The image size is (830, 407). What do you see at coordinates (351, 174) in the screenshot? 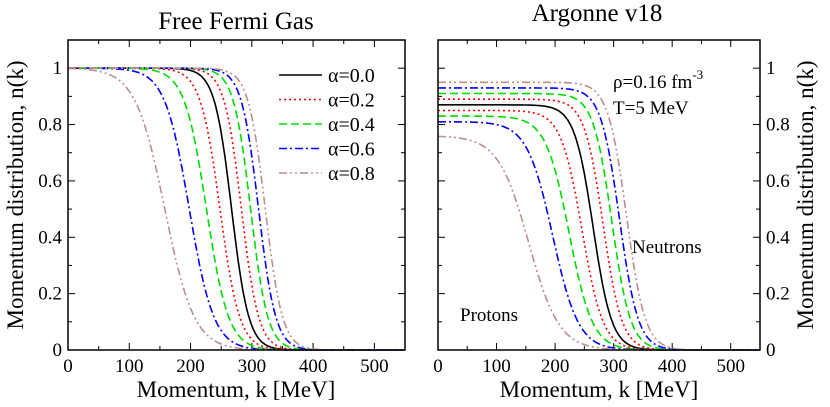
I see `legend-label: α=0.8` at bounding box center [351, 174].